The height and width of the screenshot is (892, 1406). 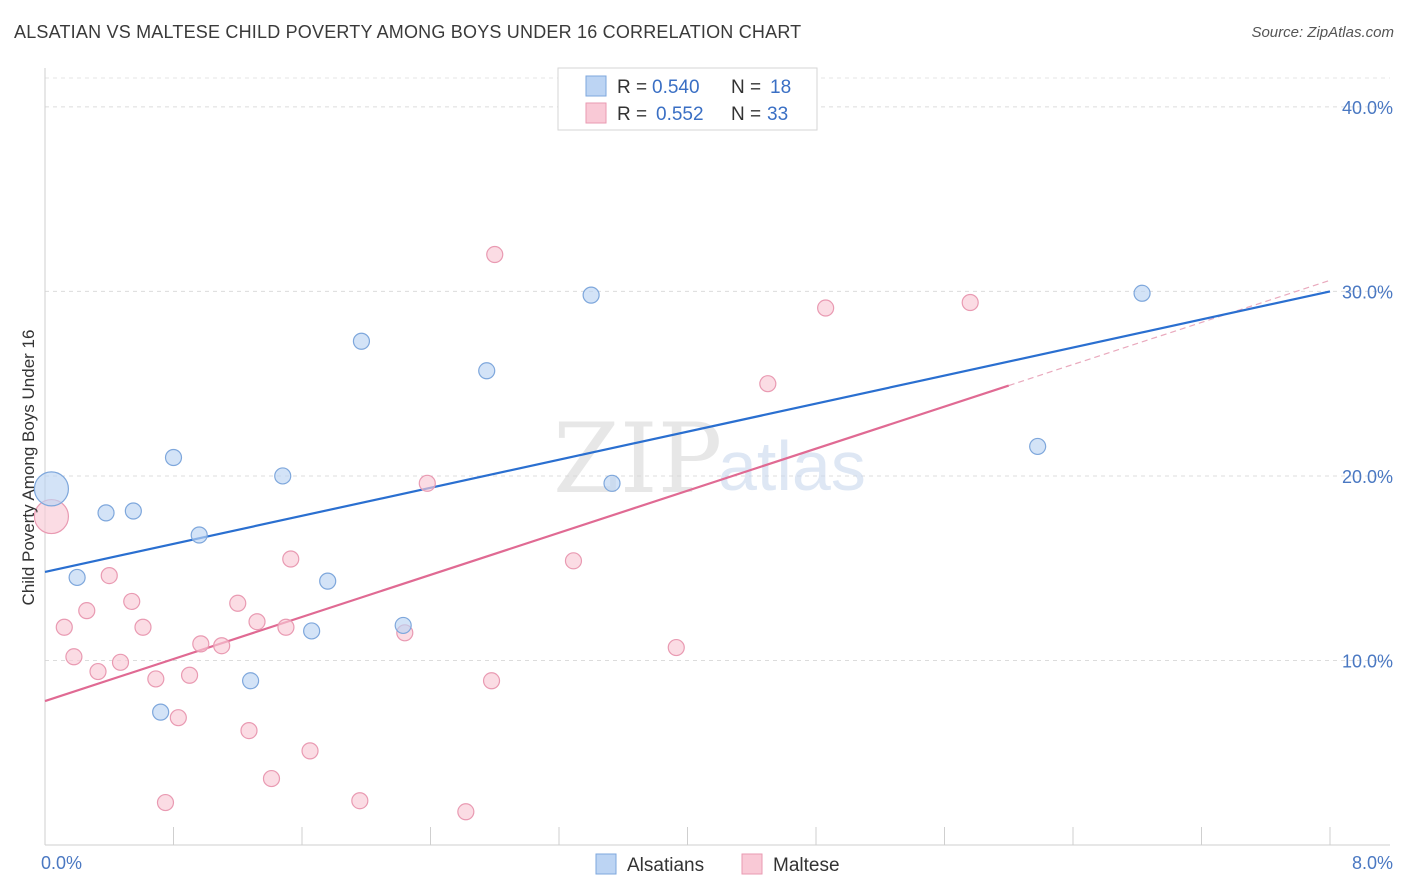 I want to click on legend-r-value-alsatians: 0.540, so click(x=676, y=87).